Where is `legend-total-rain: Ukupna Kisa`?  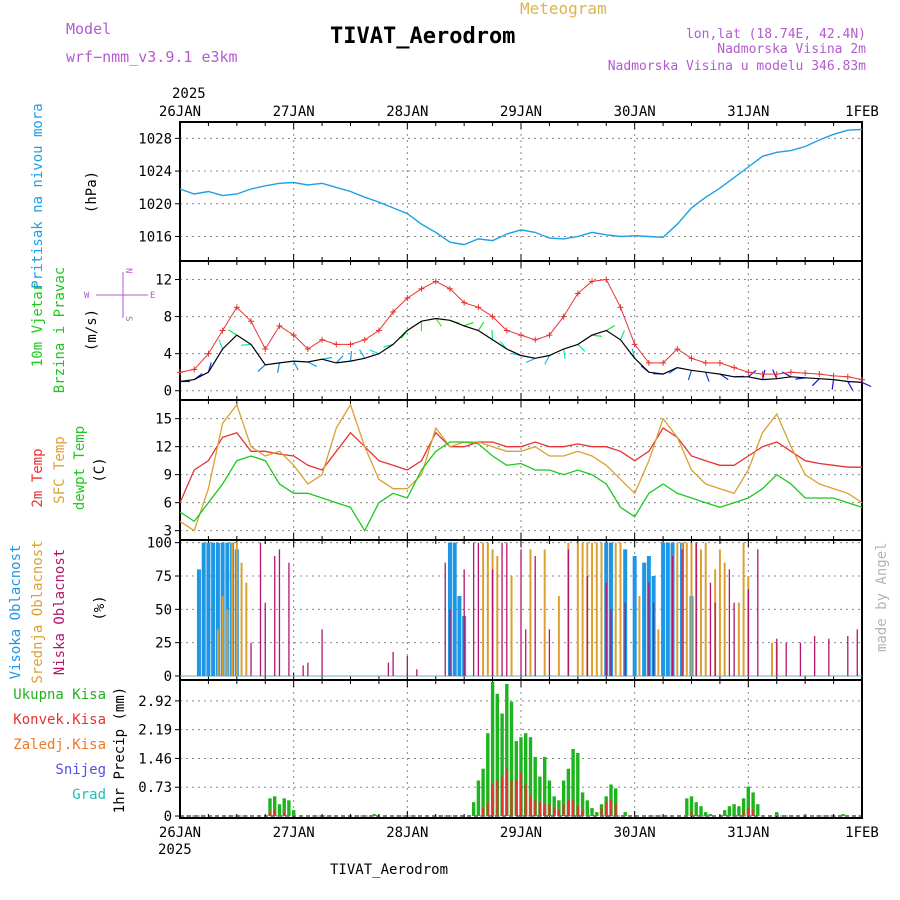 legend-total-rain: Ukupna Kisa is located at coordinates (59, 695).